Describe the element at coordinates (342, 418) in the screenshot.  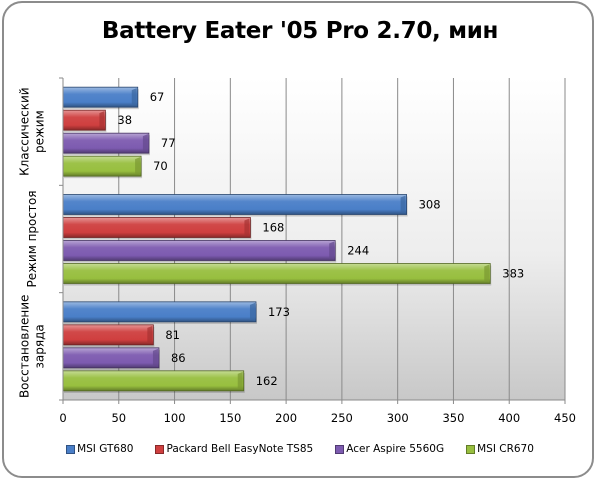
I see `x-tick-label: 250` at that location.